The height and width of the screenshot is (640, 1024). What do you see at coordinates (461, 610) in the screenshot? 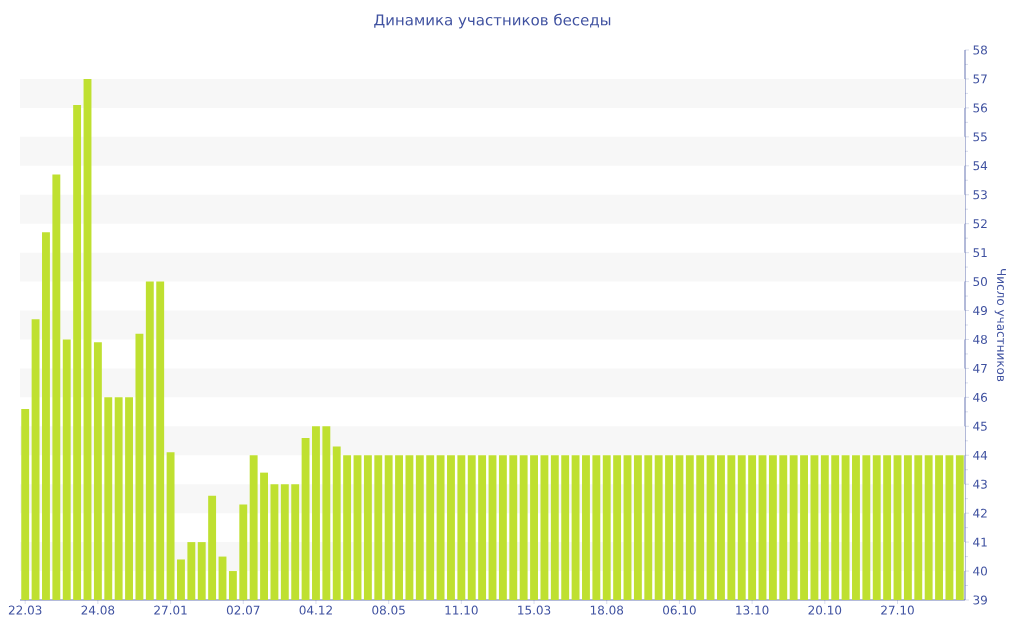
I see `x-tick-label: 11.10` at bounding box center [461, 610].